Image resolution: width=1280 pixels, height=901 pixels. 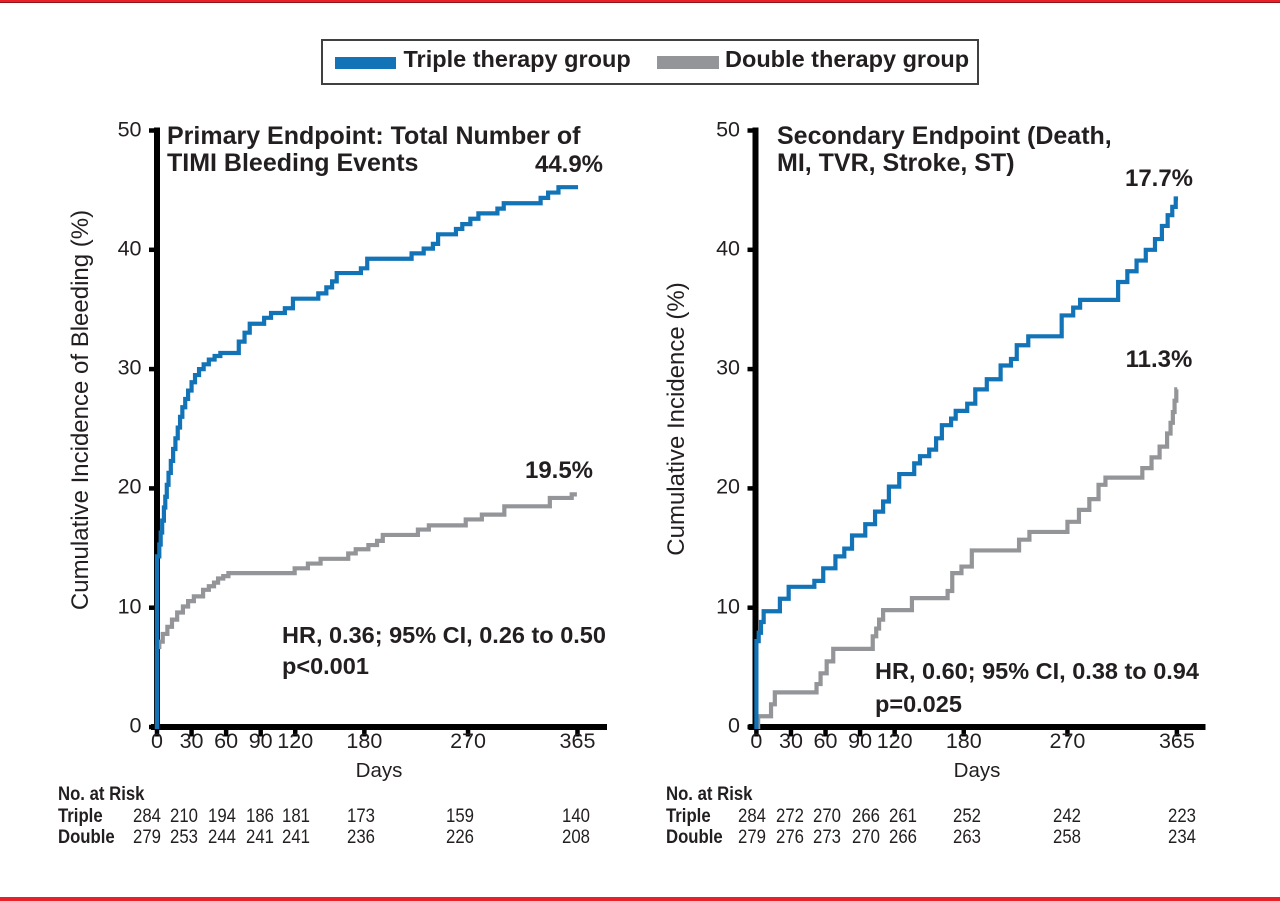 What do you see at coordinates (903, 816) in the screenshot?
I see `at-risk-count: 261` at bounding box center [903, 816].